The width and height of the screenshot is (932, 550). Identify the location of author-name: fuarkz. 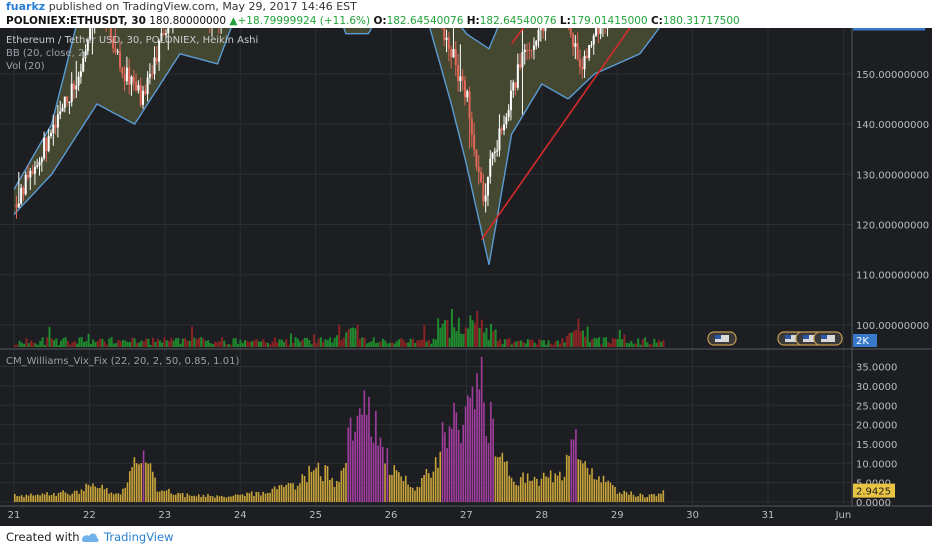
(26, 6).